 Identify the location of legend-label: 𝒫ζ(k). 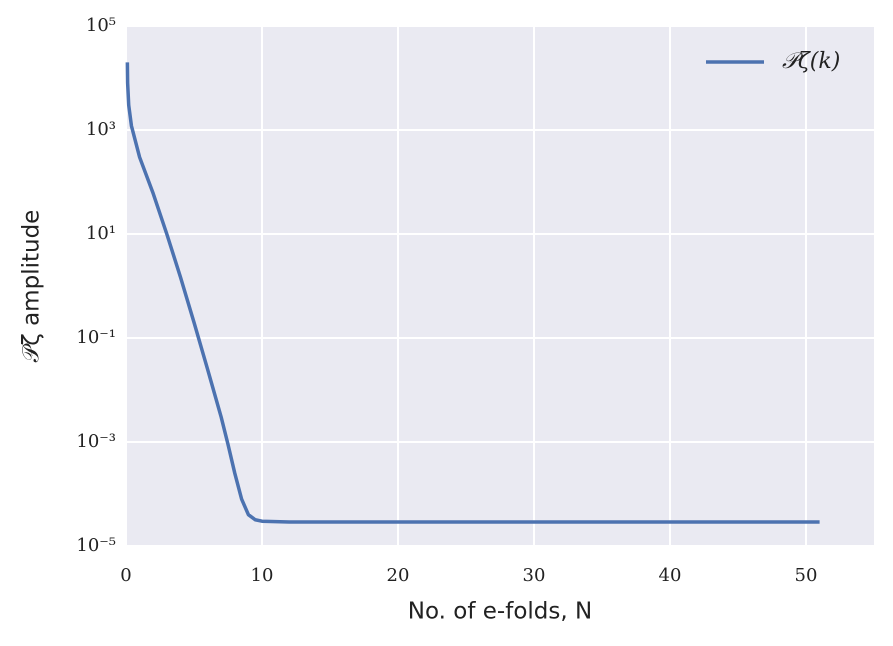
(811, 61).